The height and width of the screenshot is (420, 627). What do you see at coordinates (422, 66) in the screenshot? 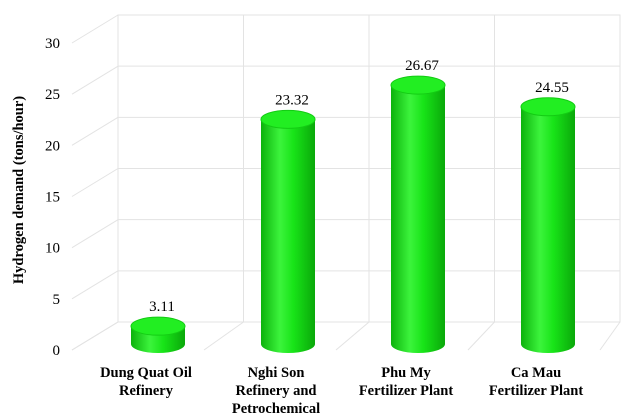
I see `data-label: 26.67` at bounding box center [422, 66].